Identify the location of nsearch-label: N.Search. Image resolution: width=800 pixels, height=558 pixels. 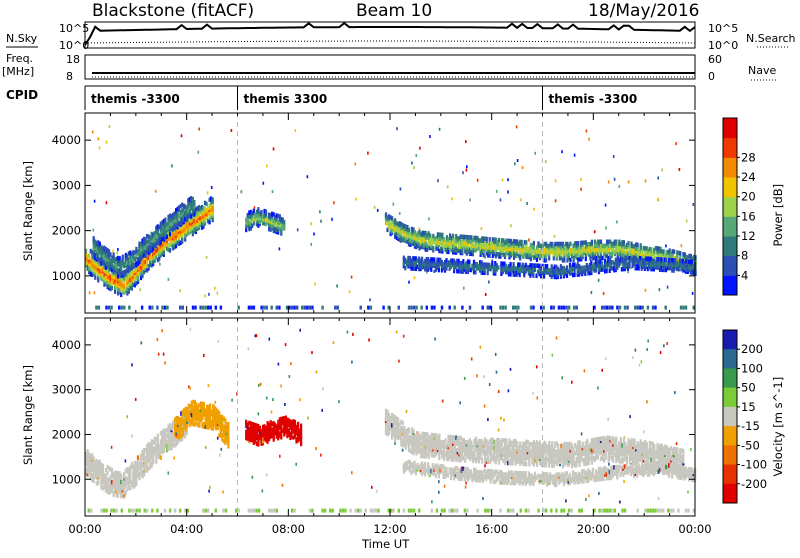
(771, 38).